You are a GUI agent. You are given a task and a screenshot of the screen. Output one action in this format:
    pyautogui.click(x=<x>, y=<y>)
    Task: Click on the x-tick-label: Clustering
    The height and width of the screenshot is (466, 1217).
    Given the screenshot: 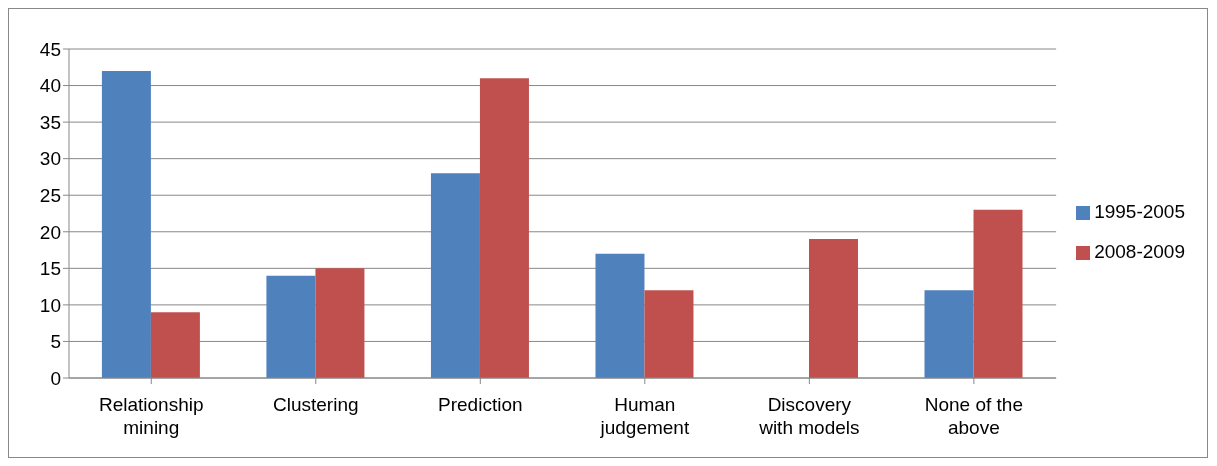 What is the action you would take?
    pyautogui.click(x=316, y=405)
    